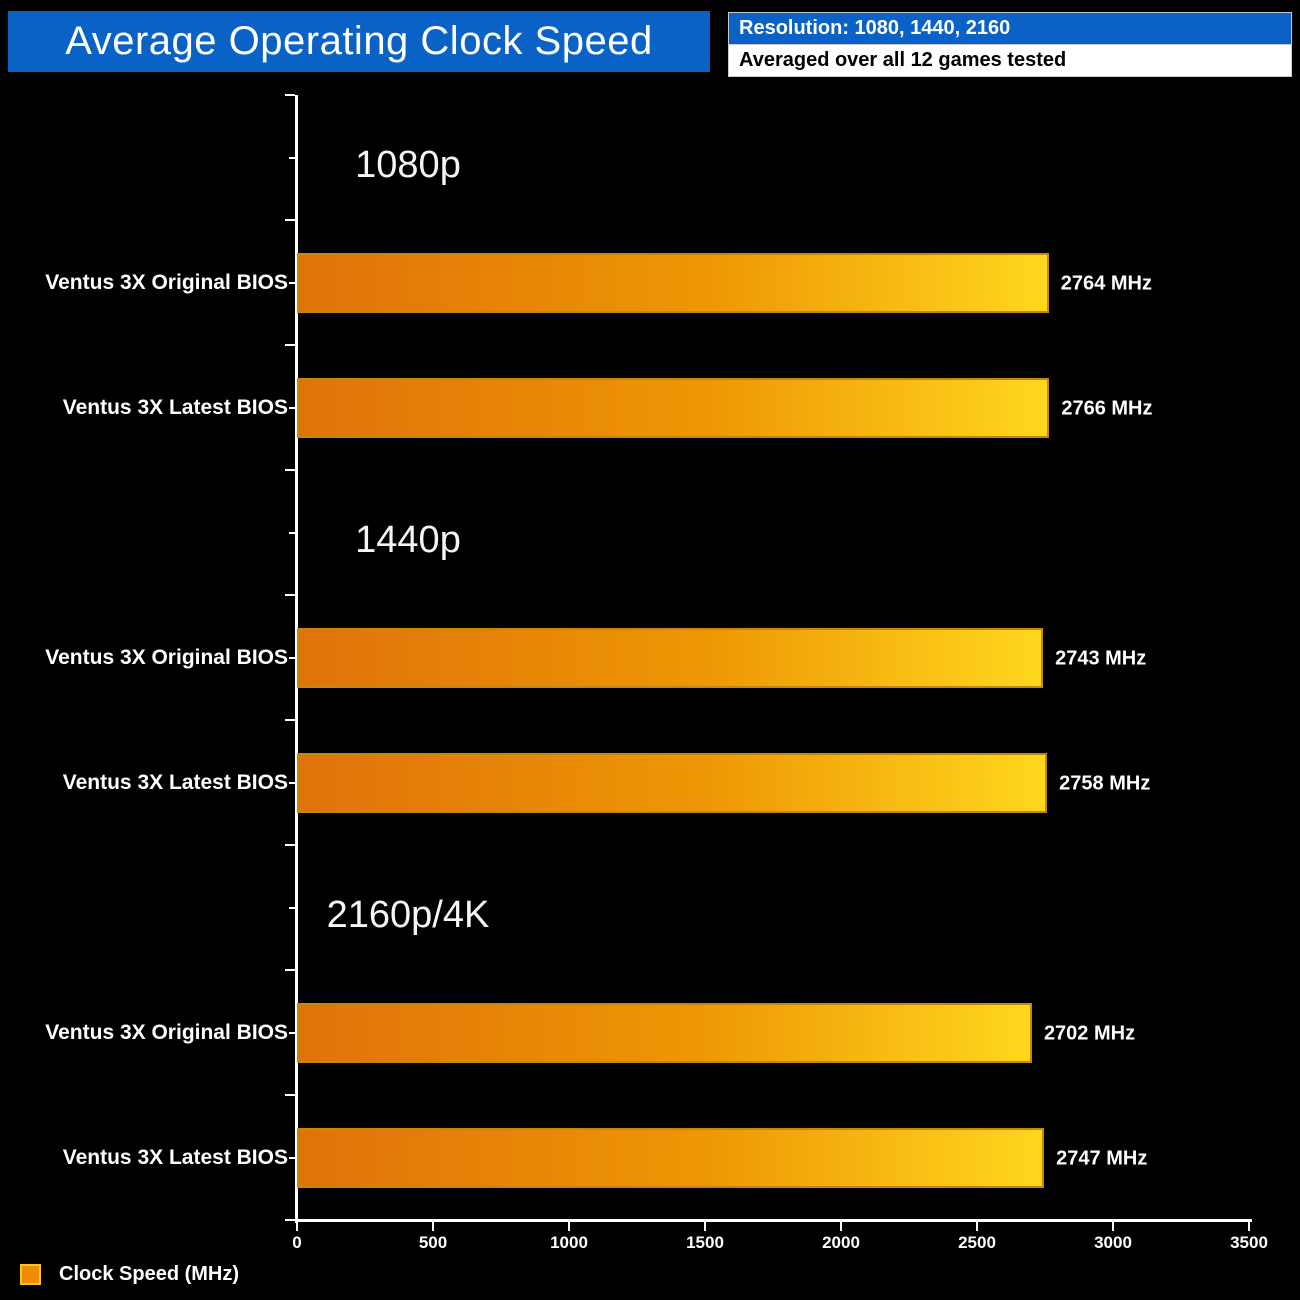 This screenshot has height=1300, width=1300. I want to click on resolution-label: Resolution: 1080, 1440, 2160, so click(875, 28).